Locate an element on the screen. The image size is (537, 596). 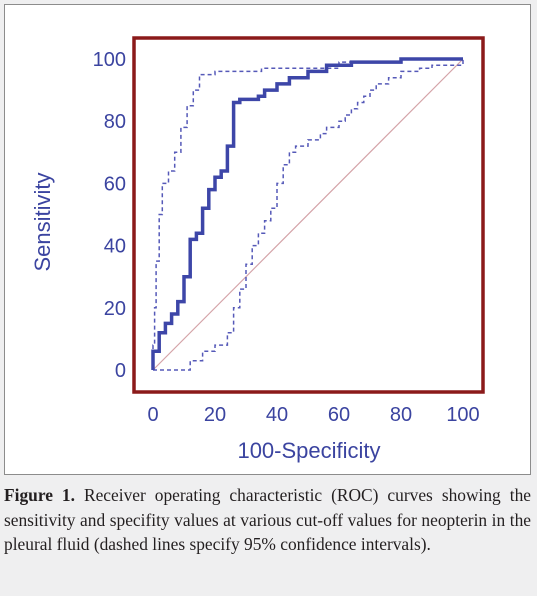
caption-lead: Figure 1. is located at coordinates (39, 495).